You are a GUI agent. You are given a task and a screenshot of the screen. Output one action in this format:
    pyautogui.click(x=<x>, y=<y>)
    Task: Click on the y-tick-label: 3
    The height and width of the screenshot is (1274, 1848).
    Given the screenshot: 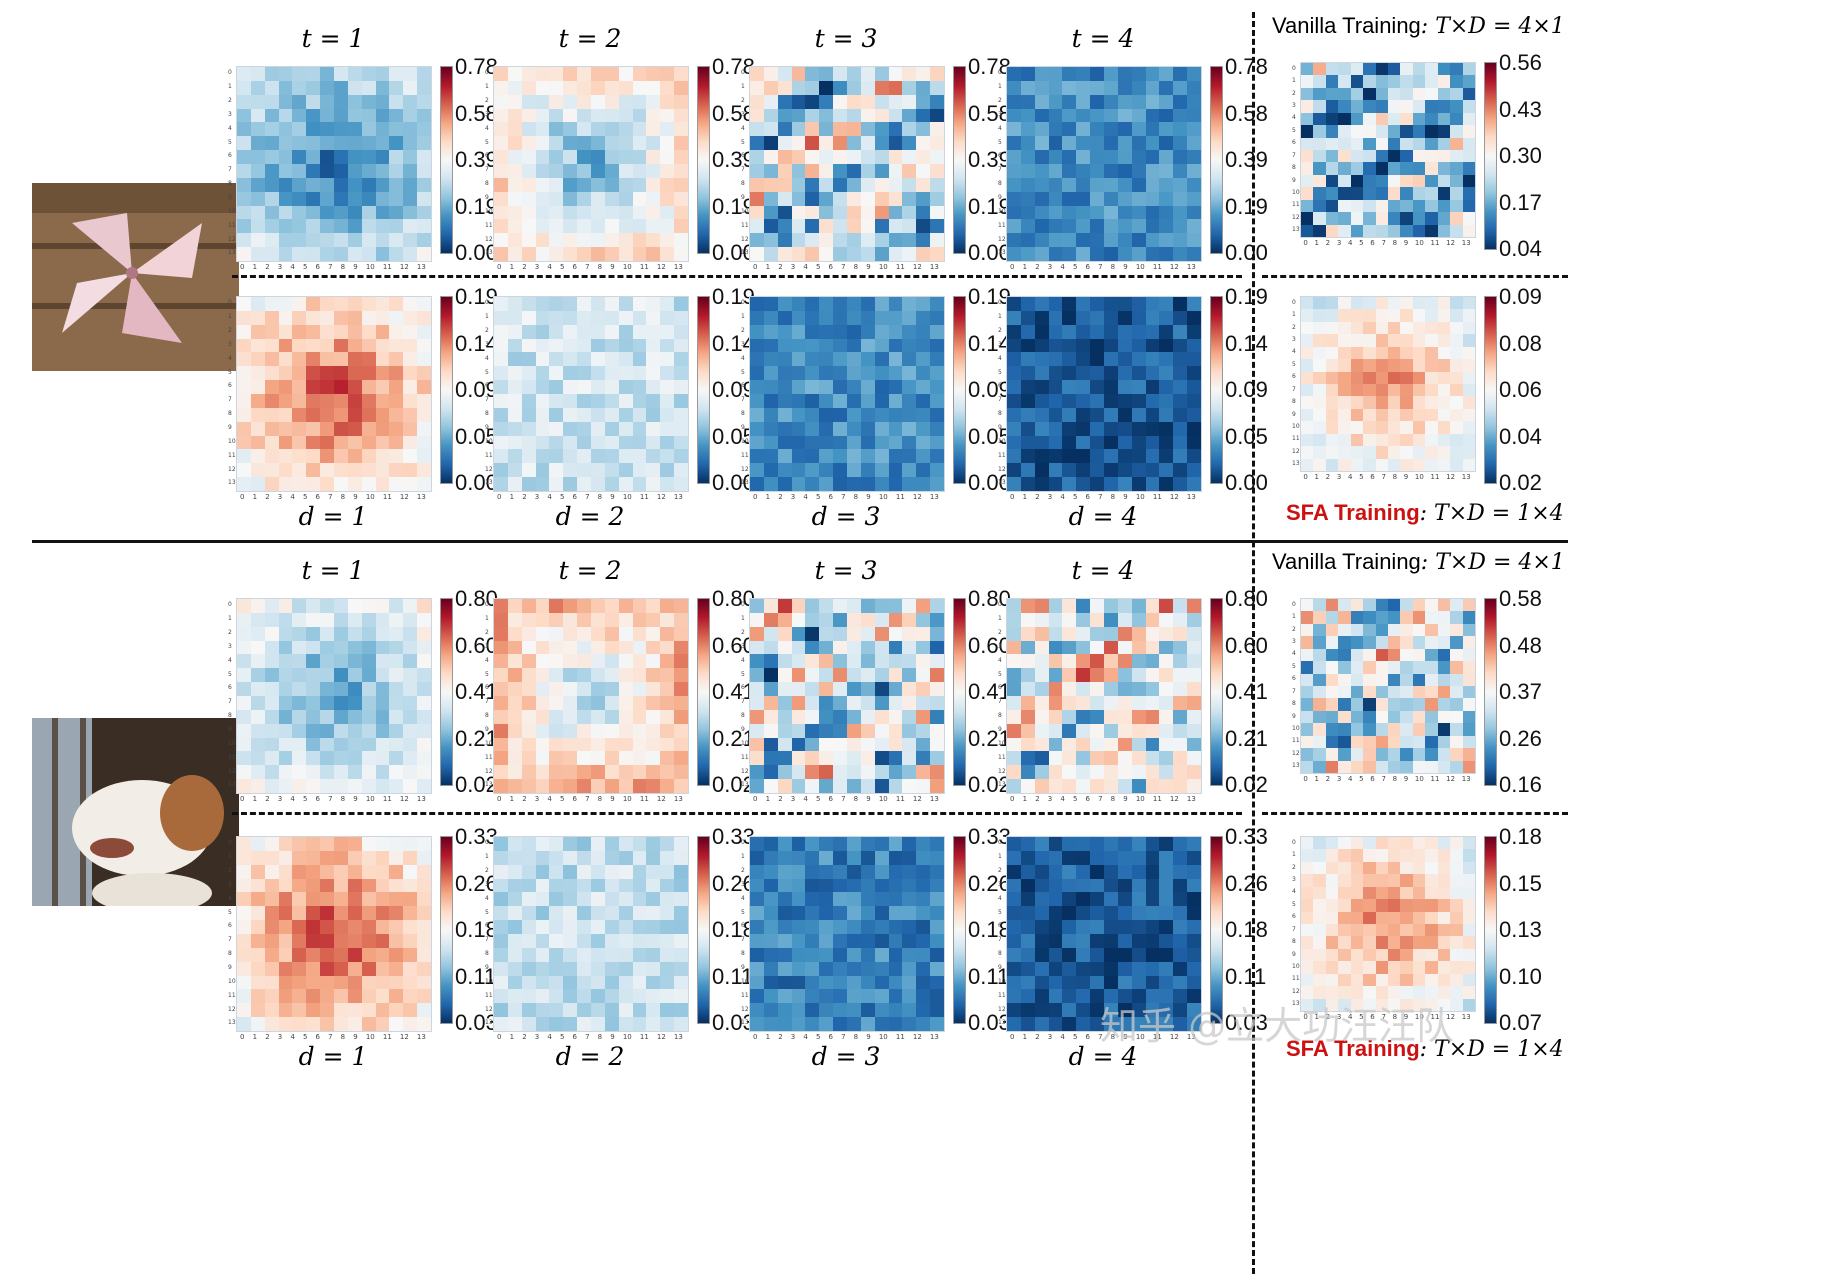 What is the action you would take?
    pyautogui.click(x=1000, y=114)
    